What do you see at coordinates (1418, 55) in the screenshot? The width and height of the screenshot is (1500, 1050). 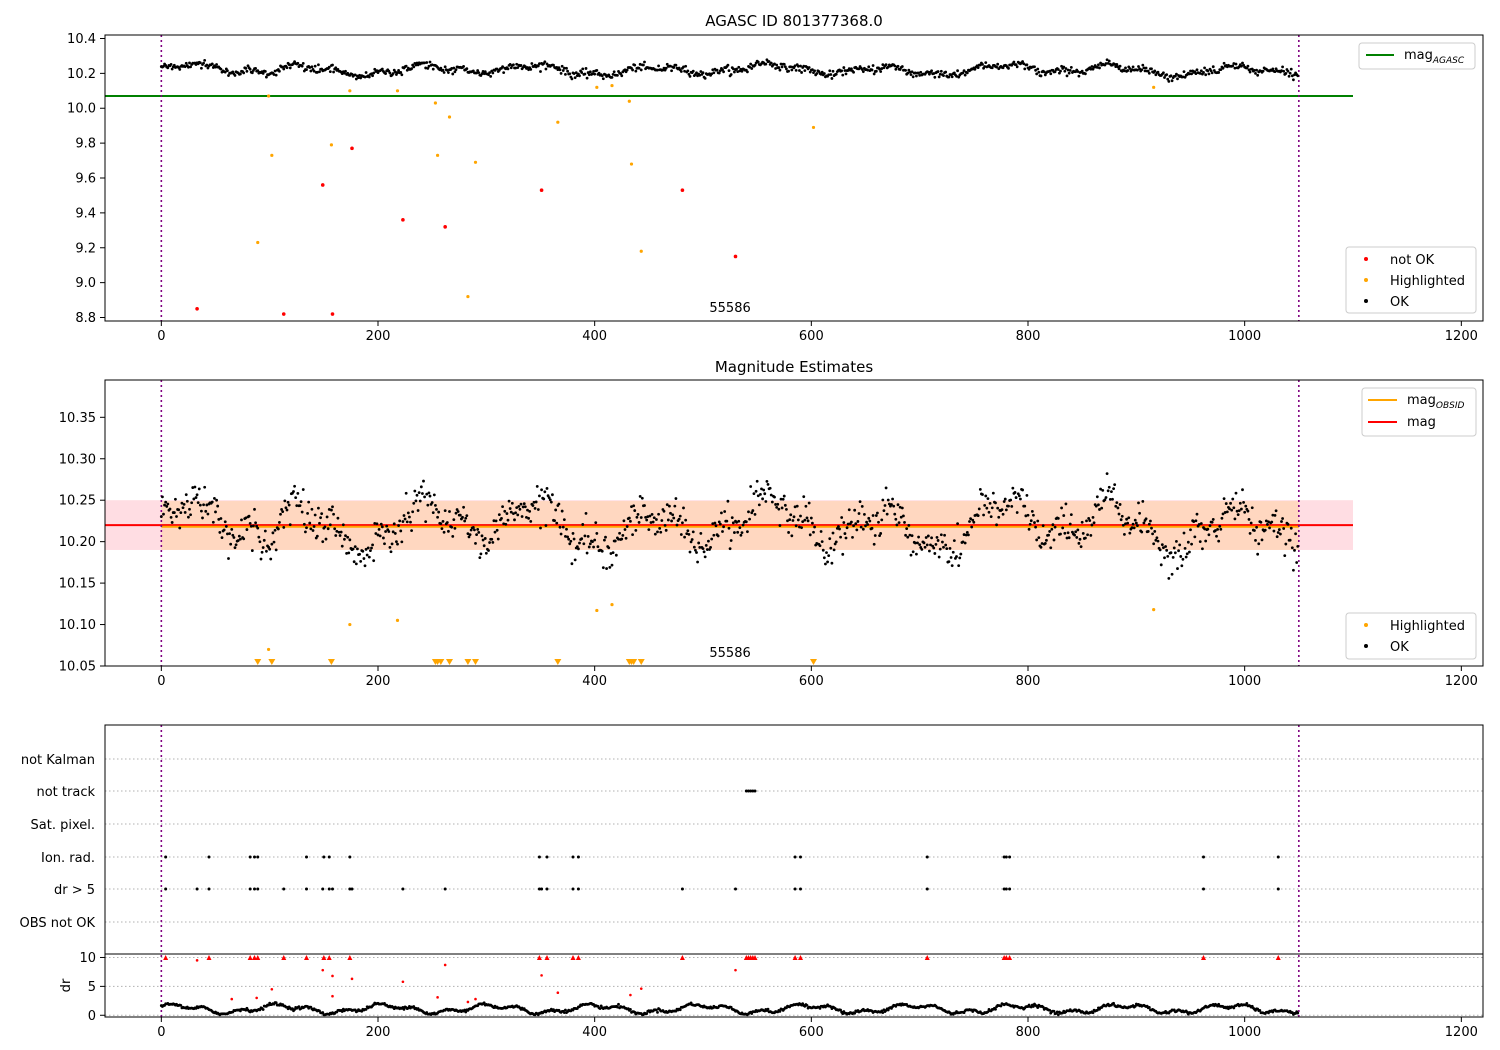 I see `legend-label-main: mag` at bounding box center [1418, 55].